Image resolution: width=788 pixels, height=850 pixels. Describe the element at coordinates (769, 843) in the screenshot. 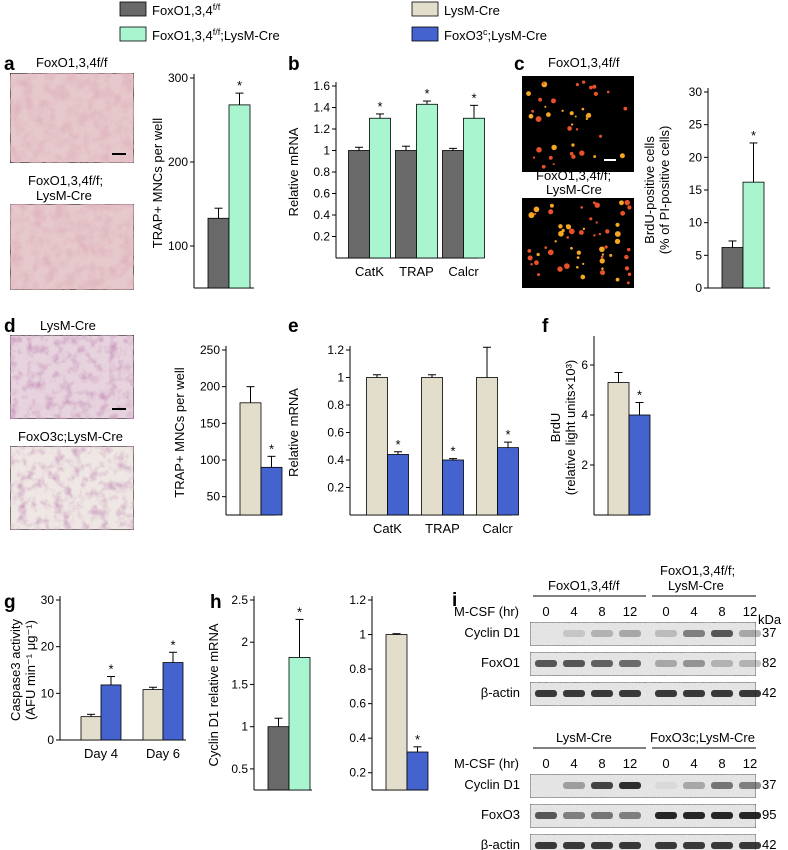

I see `kda-value: 42` at that location.